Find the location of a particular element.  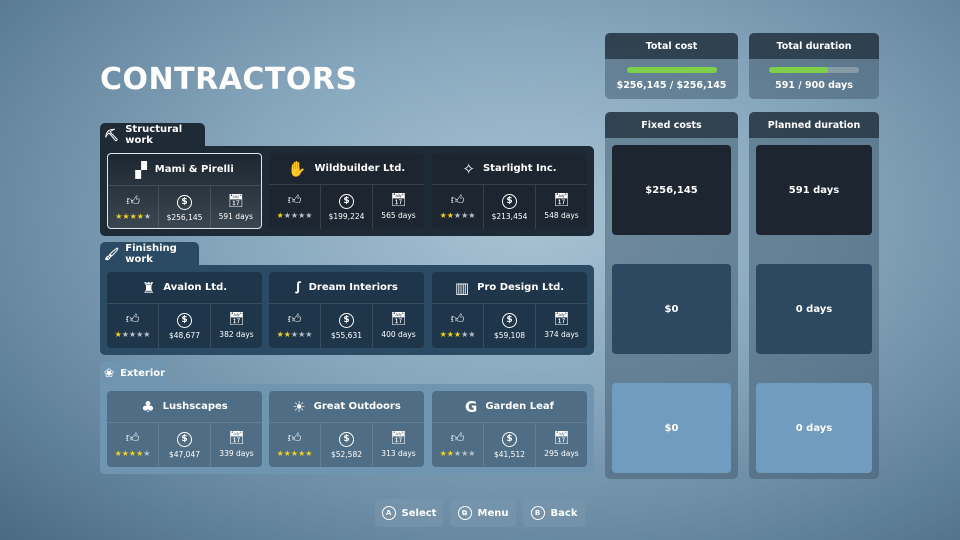

menu-label: Menu is located at coordinates (493, 513).